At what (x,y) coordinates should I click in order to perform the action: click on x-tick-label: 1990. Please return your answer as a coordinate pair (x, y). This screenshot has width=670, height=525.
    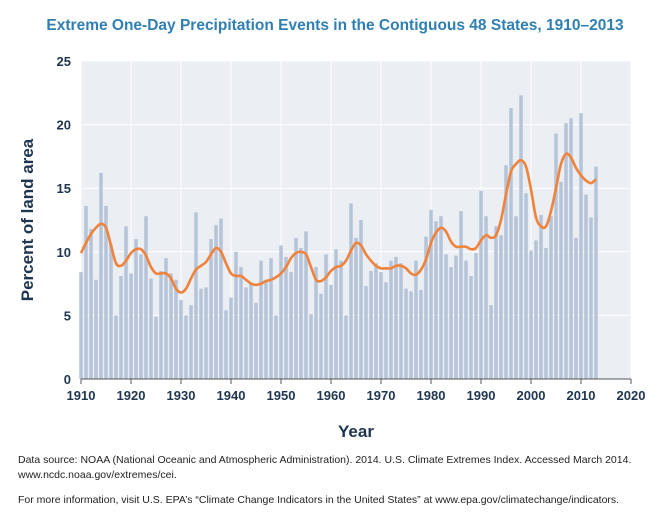
    Looking at the image, I should click on (481, 395).